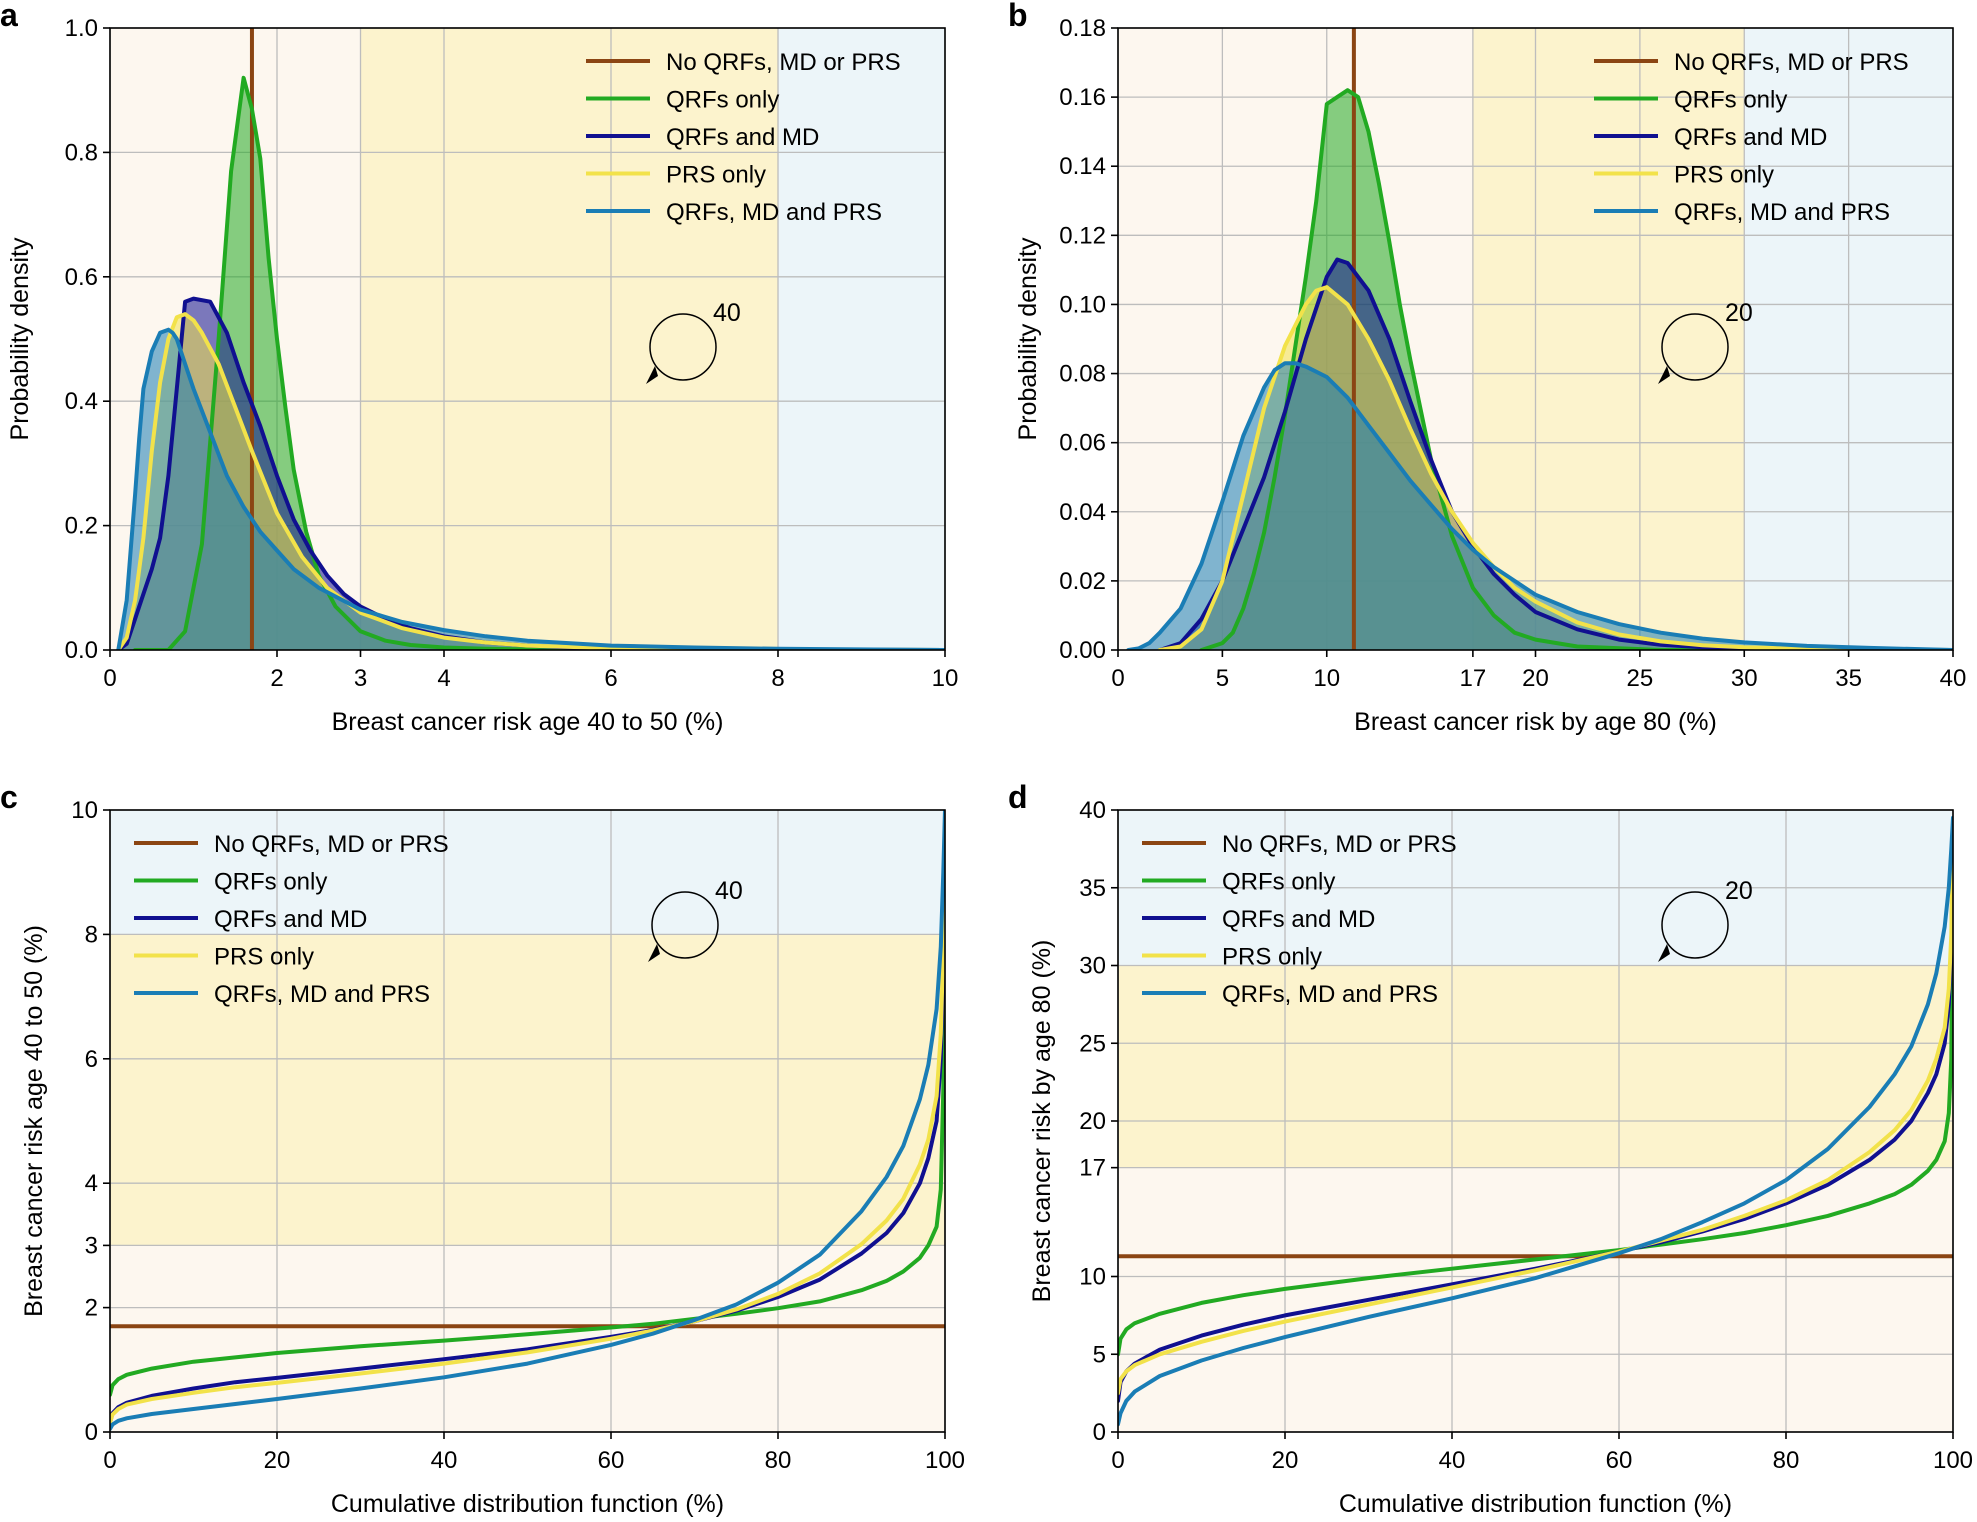  Describe the element at coordinates (1535, 1504) in the screenshot. I see `x-axis-label: Cumulative distribution function (%)` at that location.